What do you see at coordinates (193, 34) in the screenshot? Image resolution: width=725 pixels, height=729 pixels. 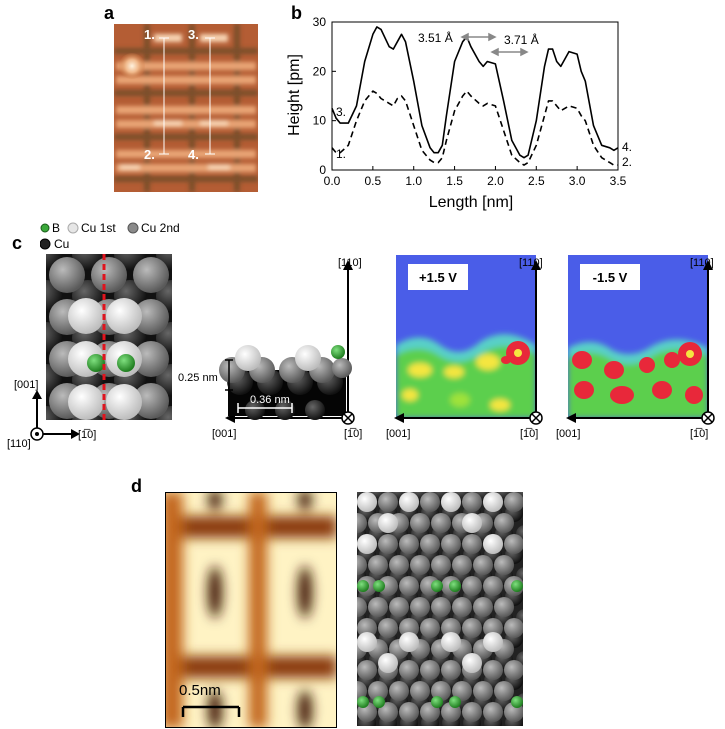 I see `marker-3: 3.` at bounding box center [193, 34].